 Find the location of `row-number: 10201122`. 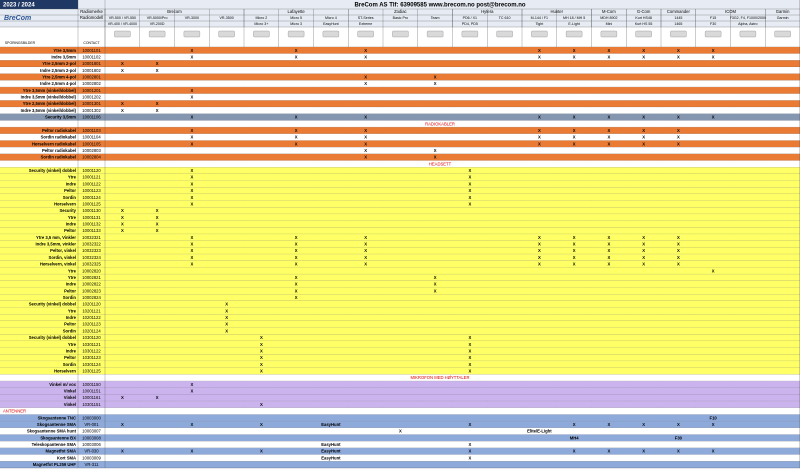

row-number: 10201122 is located at coordinates (91, 317).